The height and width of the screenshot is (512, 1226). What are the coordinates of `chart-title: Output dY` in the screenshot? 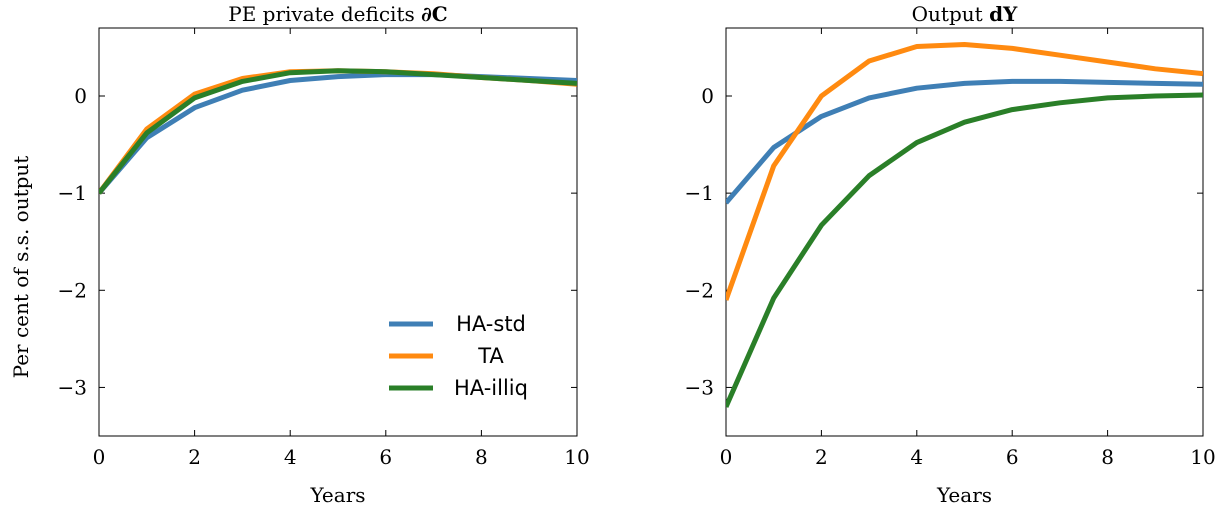 It's located at (965, 14).